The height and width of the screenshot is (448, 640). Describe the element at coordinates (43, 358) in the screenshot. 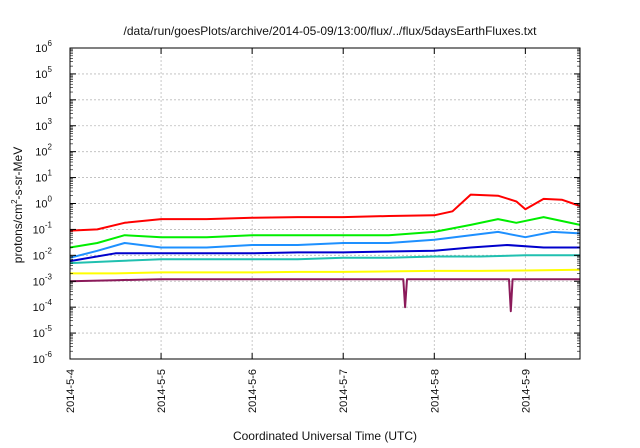

I see `y-tick-label: 10⁻⁶` at that location.